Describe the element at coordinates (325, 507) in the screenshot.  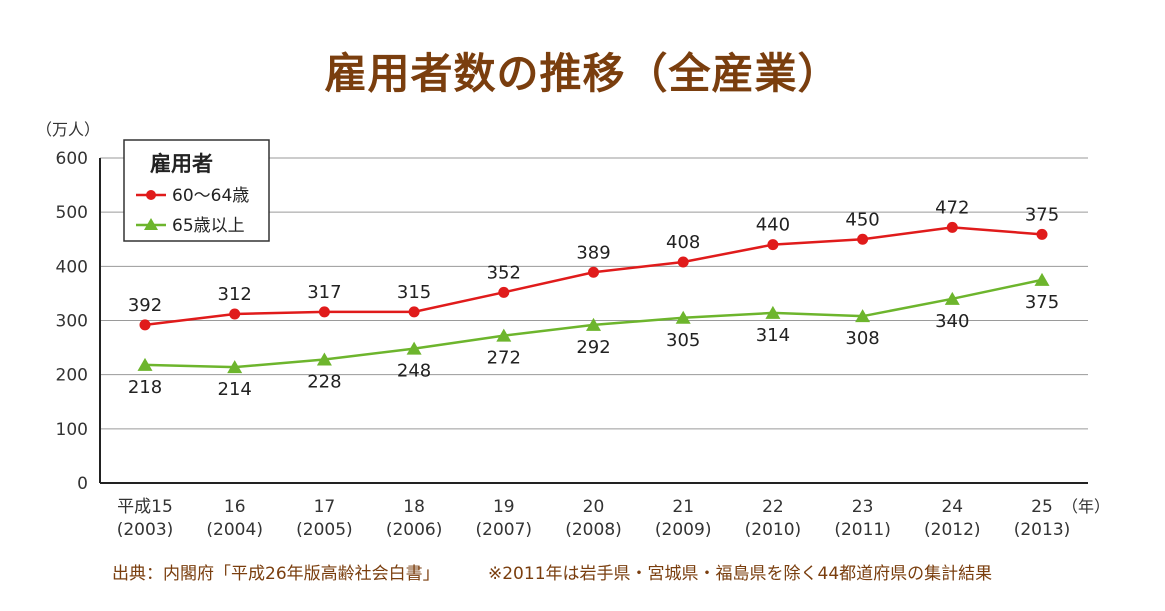
I see `x-tick-label-2: 17` at that location.